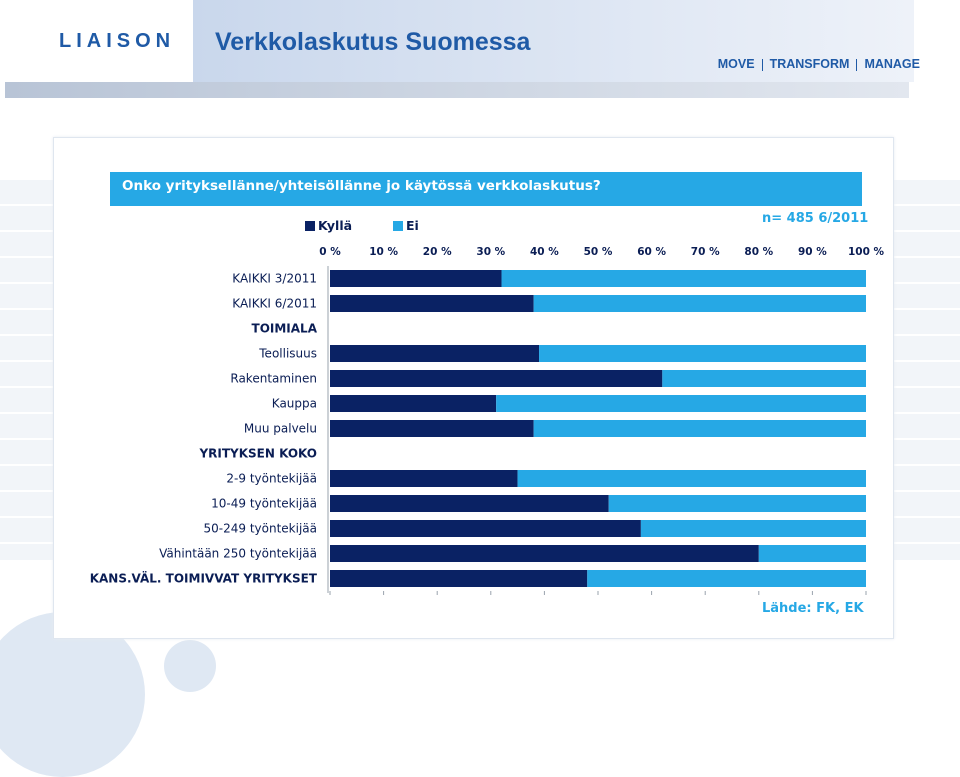 The image size is (960, 777). Describe the element at coordinates (398, 226) in the screenshot. I see `legend-swatch-ei` at that location.